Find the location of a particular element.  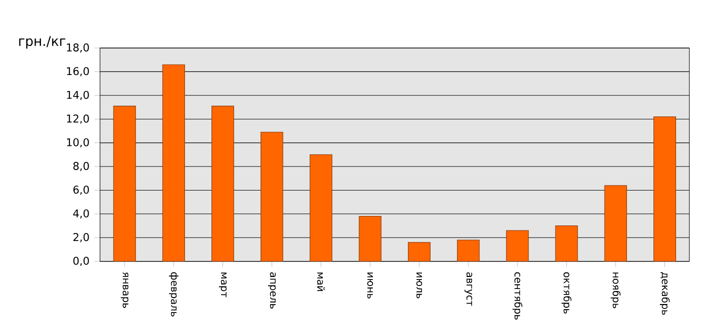

y-tick-label: 14,0 is located at coordinates (78, 95).